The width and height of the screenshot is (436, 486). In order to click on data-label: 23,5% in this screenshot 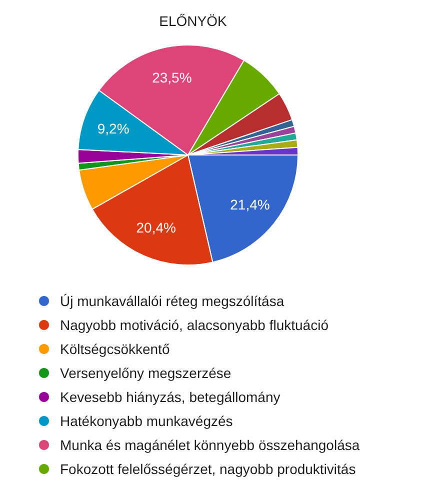, I will do `click(172, 77)`.